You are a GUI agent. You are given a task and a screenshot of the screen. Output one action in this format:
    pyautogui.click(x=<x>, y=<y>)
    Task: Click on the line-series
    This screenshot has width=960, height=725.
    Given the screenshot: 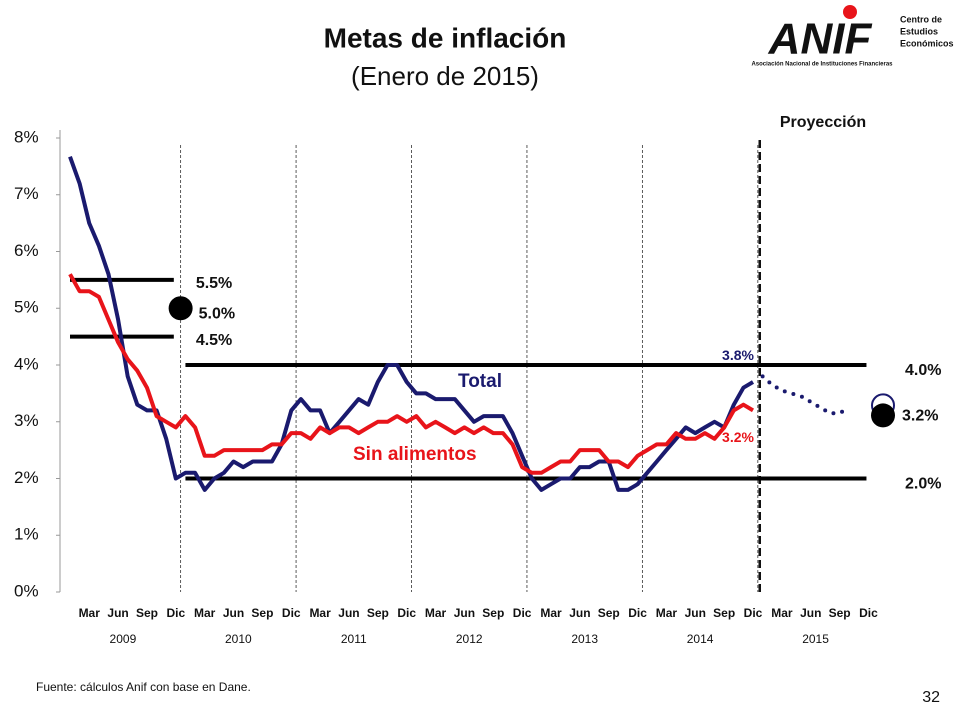 What is the action you would take?
    pyautogui.click(x=806, y=395)
    